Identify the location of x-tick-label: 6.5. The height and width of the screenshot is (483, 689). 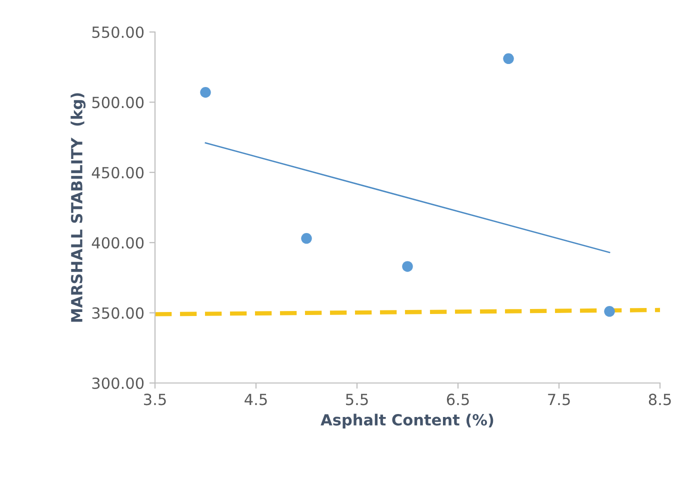
(457, 400).